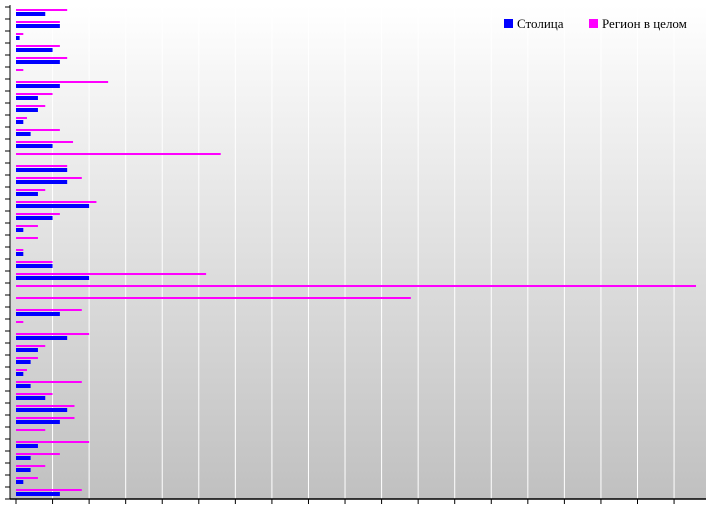 This screenshot has height=512, width=706. What do you see at coordinates (540, 23) in the screenshot?
I see `legend-label-capital: Столица` at bounding box center [540, 23].